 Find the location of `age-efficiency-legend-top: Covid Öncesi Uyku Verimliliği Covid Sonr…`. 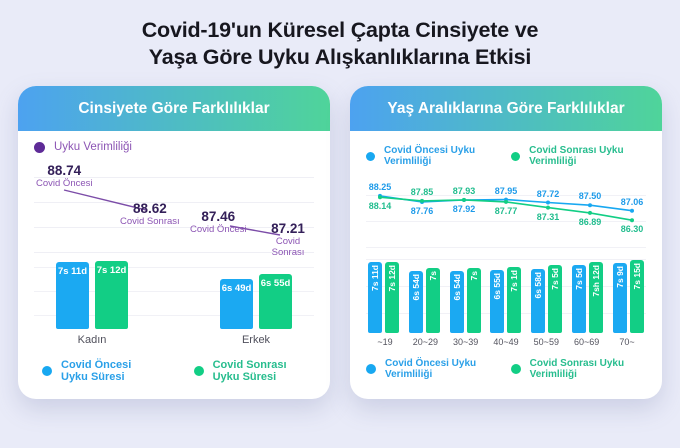

age-efficiency-legend-top: Covid Öncesi Uyku Verimliliği Covid Sonr… is located at coordinates (506, 156).